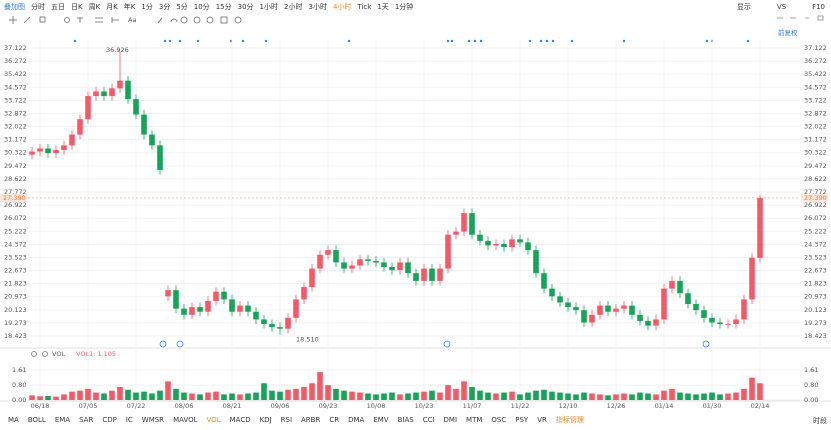  I want to click on drawing-tools, so click(125, 20).